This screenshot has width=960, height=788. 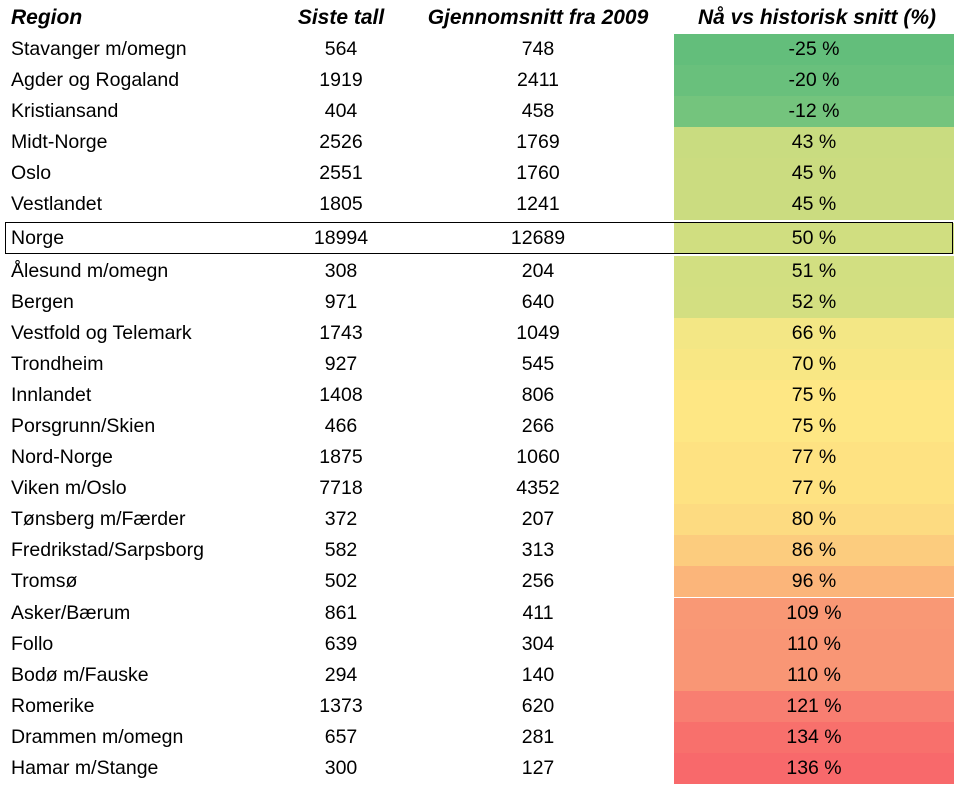 What do you see at coordinates (538, 271) in the screenshot?
I see `gjennomsnitt-cell: 204` at bounding box center [538, 271].